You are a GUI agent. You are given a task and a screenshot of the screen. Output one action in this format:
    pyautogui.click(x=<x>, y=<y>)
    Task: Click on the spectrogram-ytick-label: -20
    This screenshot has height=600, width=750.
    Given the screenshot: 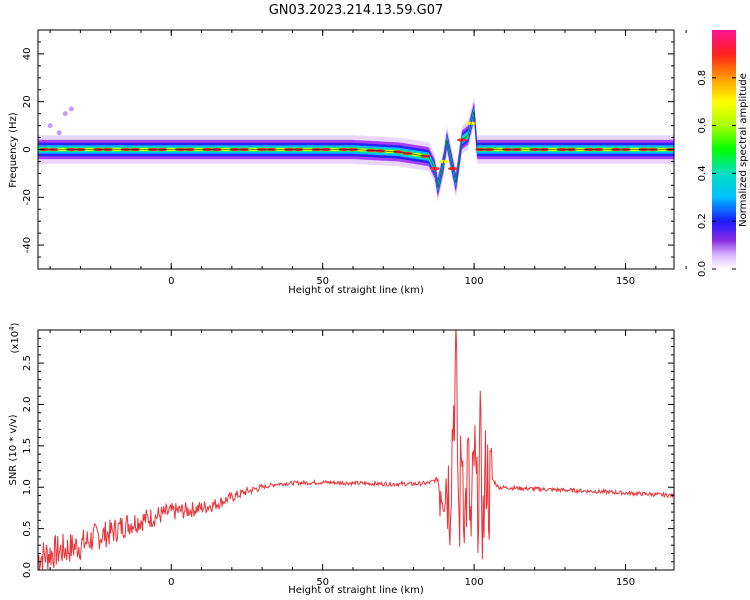 What is the action you would take?
    pyautogui.click(x=27, y=197)
    